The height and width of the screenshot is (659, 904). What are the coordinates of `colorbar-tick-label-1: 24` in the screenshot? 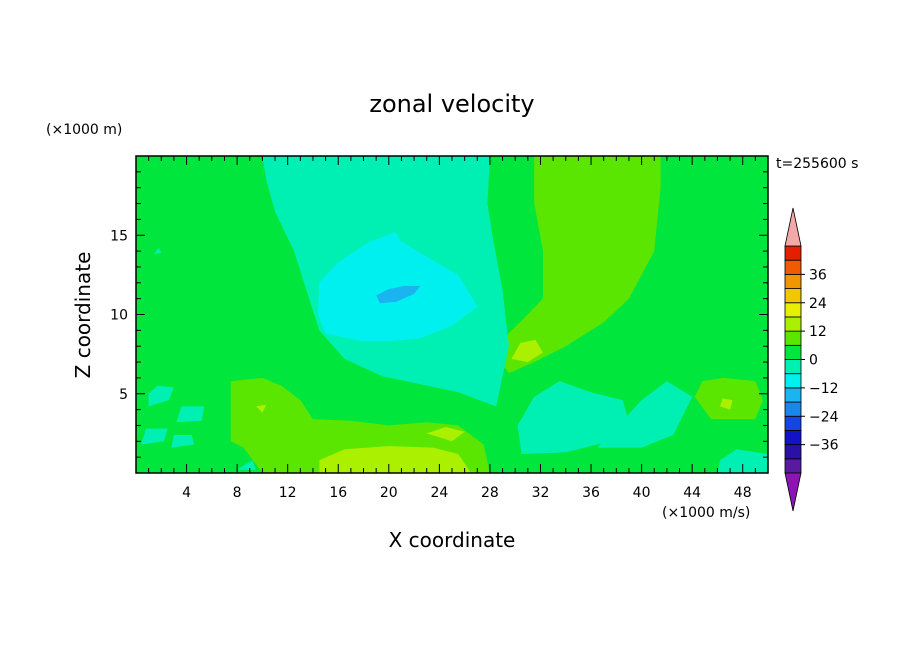 It's located at (818, 304).